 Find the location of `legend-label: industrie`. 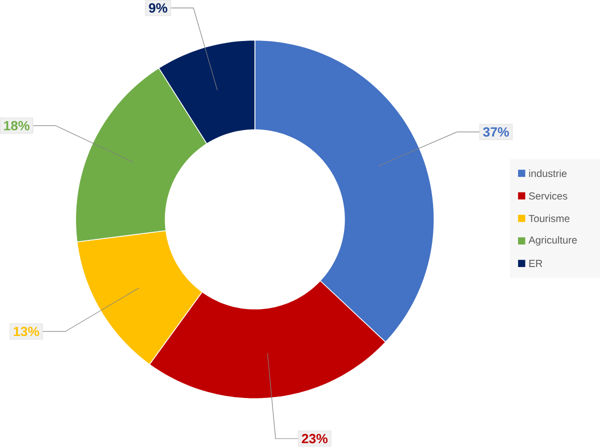

legend-label: industrie is located at coordinates (548, 174).